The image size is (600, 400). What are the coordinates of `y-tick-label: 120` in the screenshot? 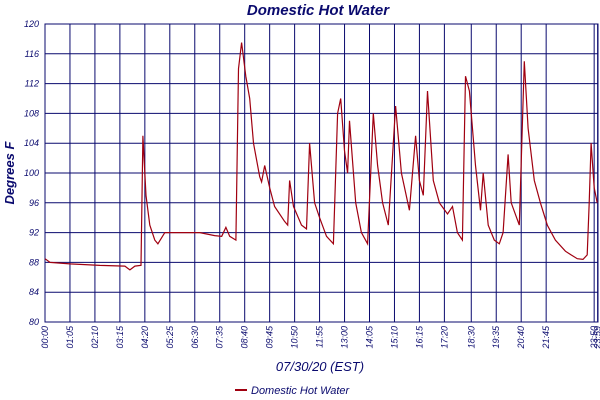 It's located at (31, 24).